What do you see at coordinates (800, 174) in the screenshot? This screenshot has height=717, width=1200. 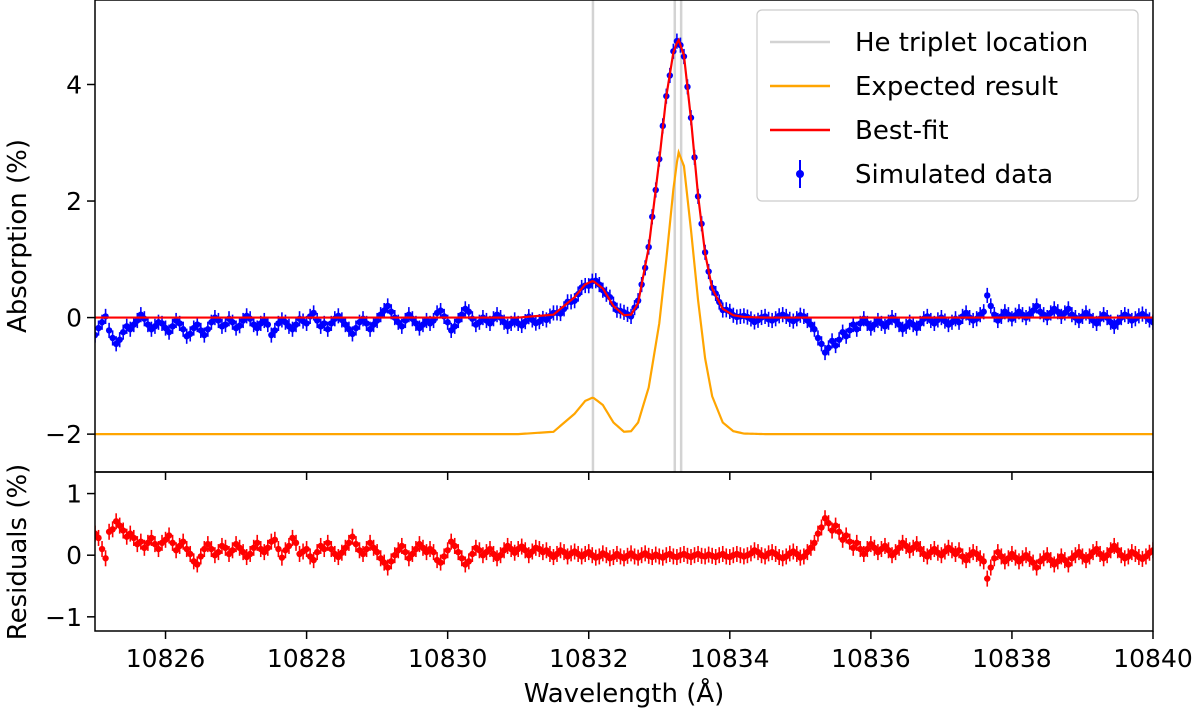 I see `legend-swatch-simulated-data-marker` at bounding box center [800, 174].